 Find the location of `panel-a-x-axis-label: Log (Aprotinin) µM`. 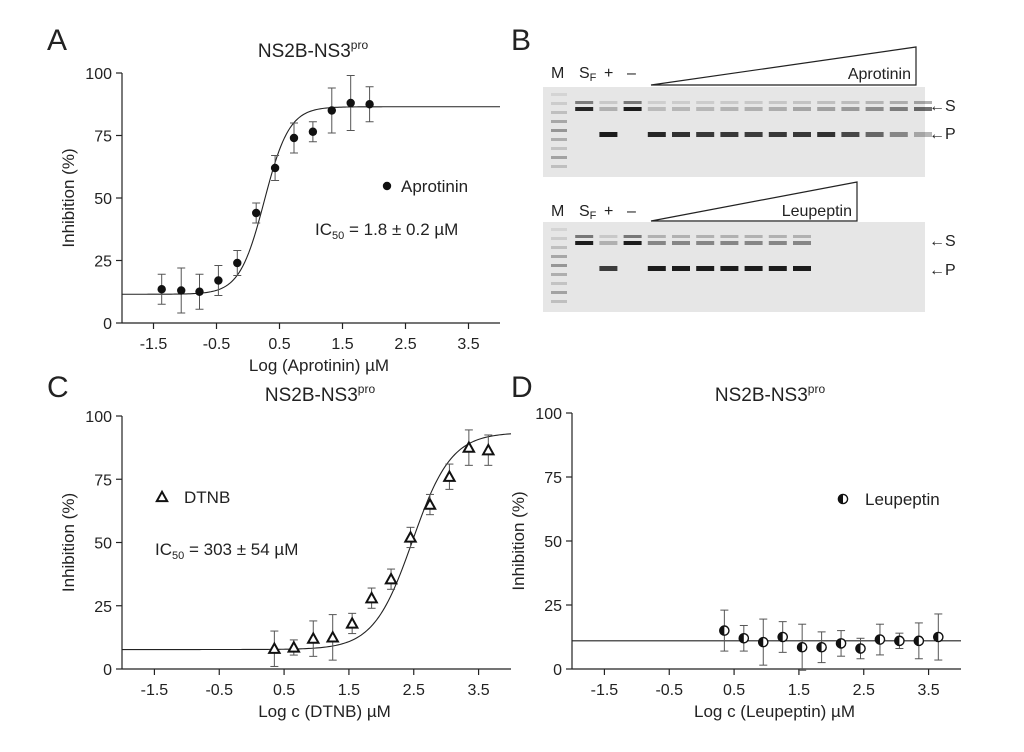

panel-a-x-axis-label: Log (Aprotinin) µM is located at coordinates (319, 365).